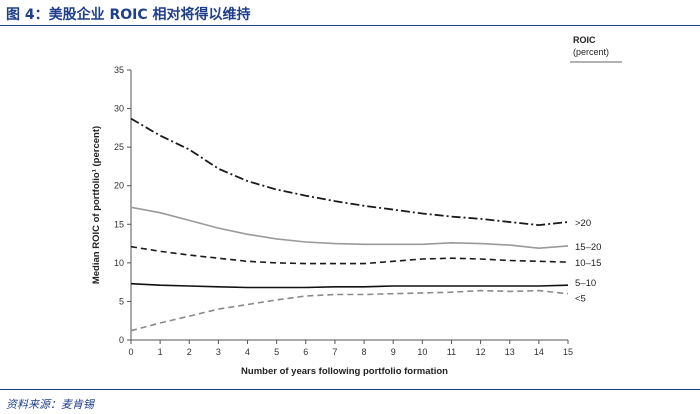  Describe the element at coordinates (276, 352) in the screenshot. I see `x-tick-label: 5` at that location.